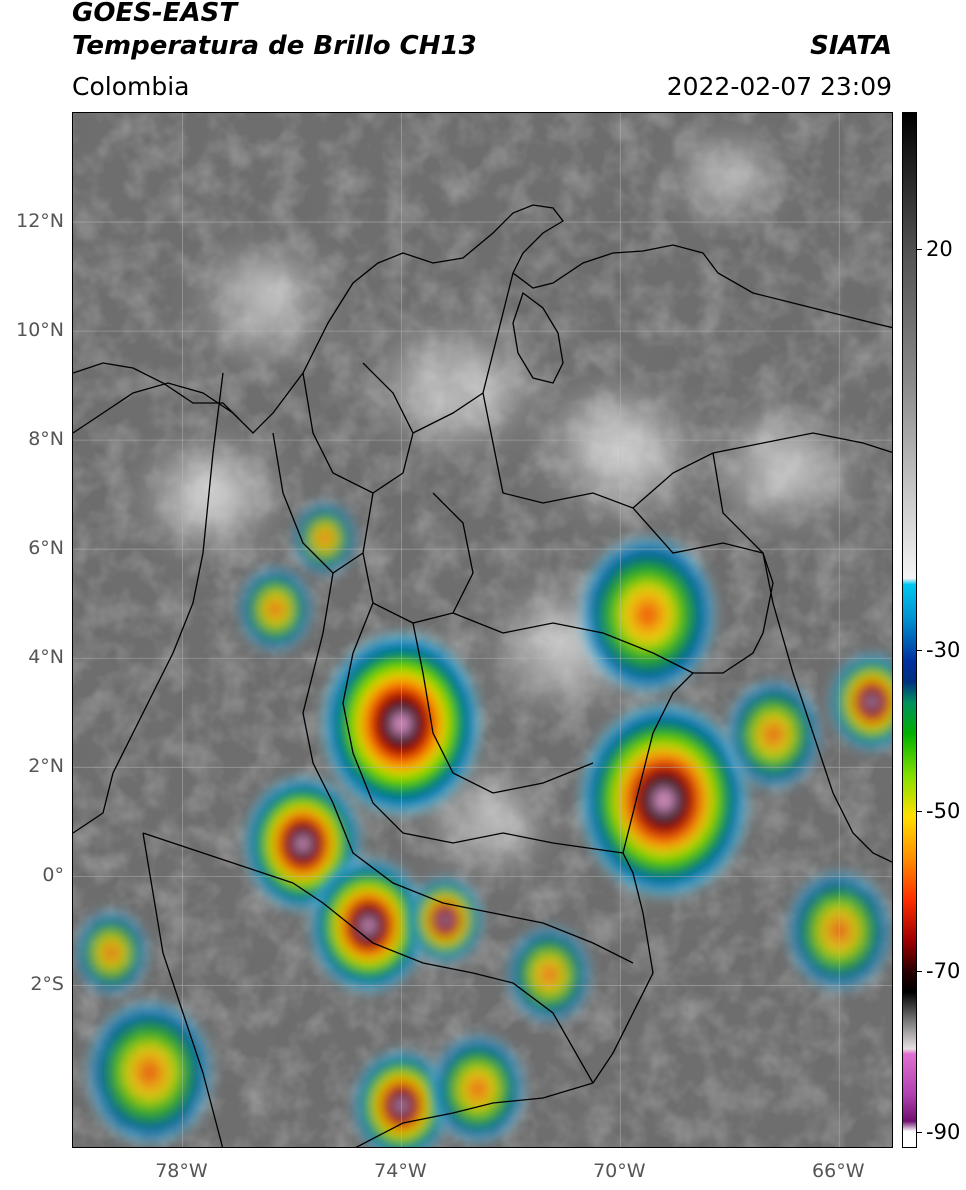 Image resolution: width=966 pixels, height=1190 pixels. I want to click on colorbar-tick-label: -50, so click(943, 810).